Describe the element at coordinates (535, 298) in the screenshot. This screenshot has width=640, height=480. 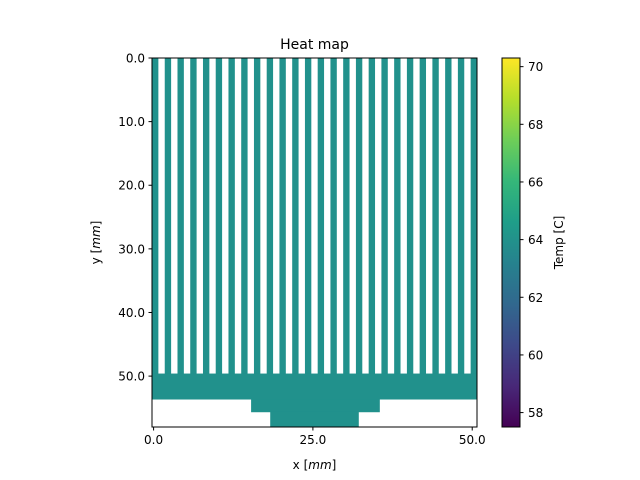
I see `colorbar-tick-label: 62` at that location.